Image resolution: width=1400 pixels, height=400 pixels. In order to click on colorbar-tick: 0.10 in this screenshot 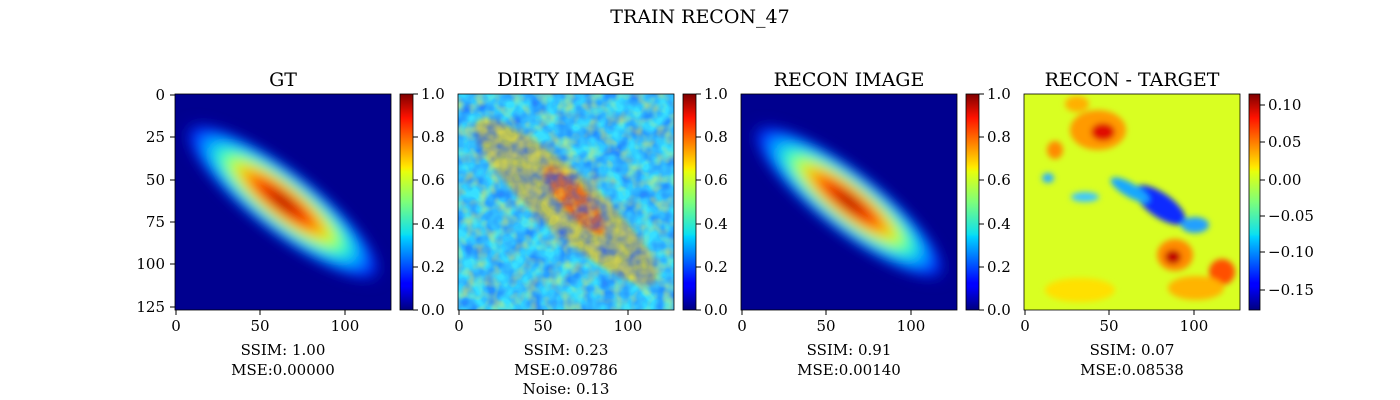, I will do `click(1284, 105)`.